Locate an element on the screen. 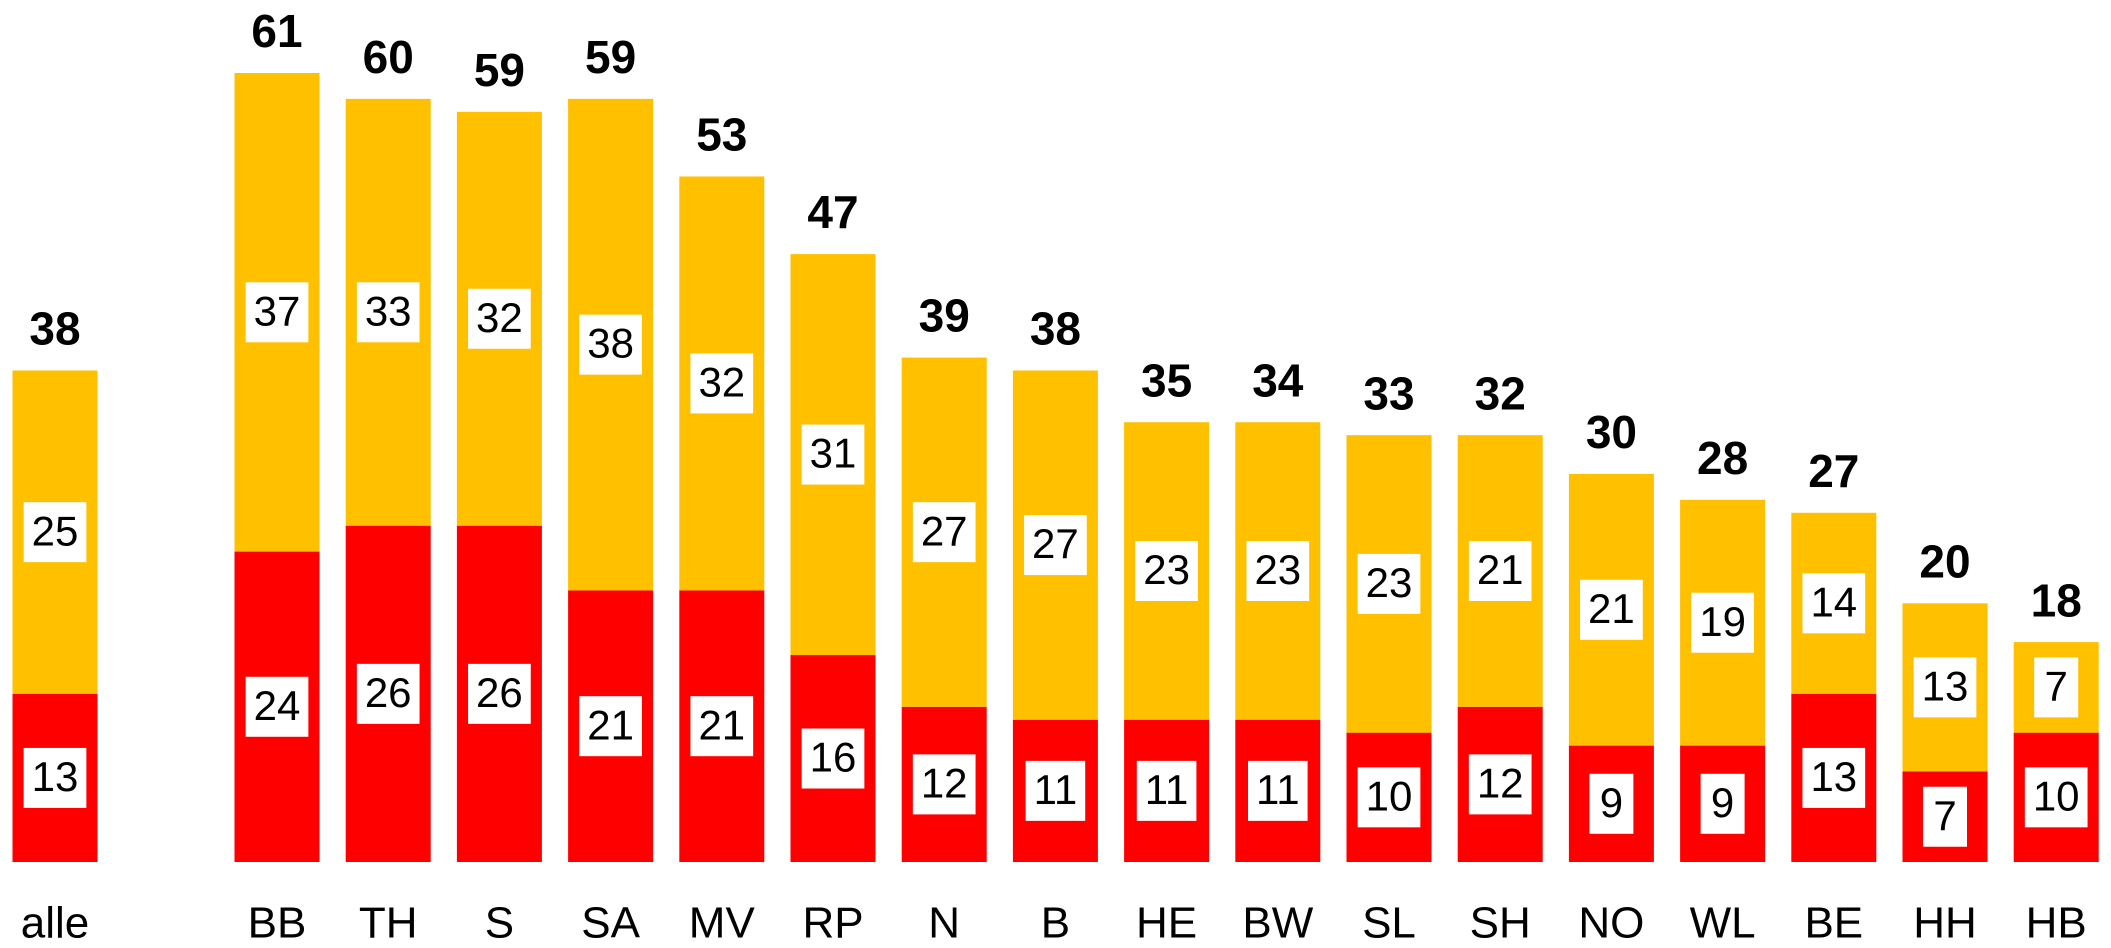  x-tick-label: SA is located at coordinates (610, 923).